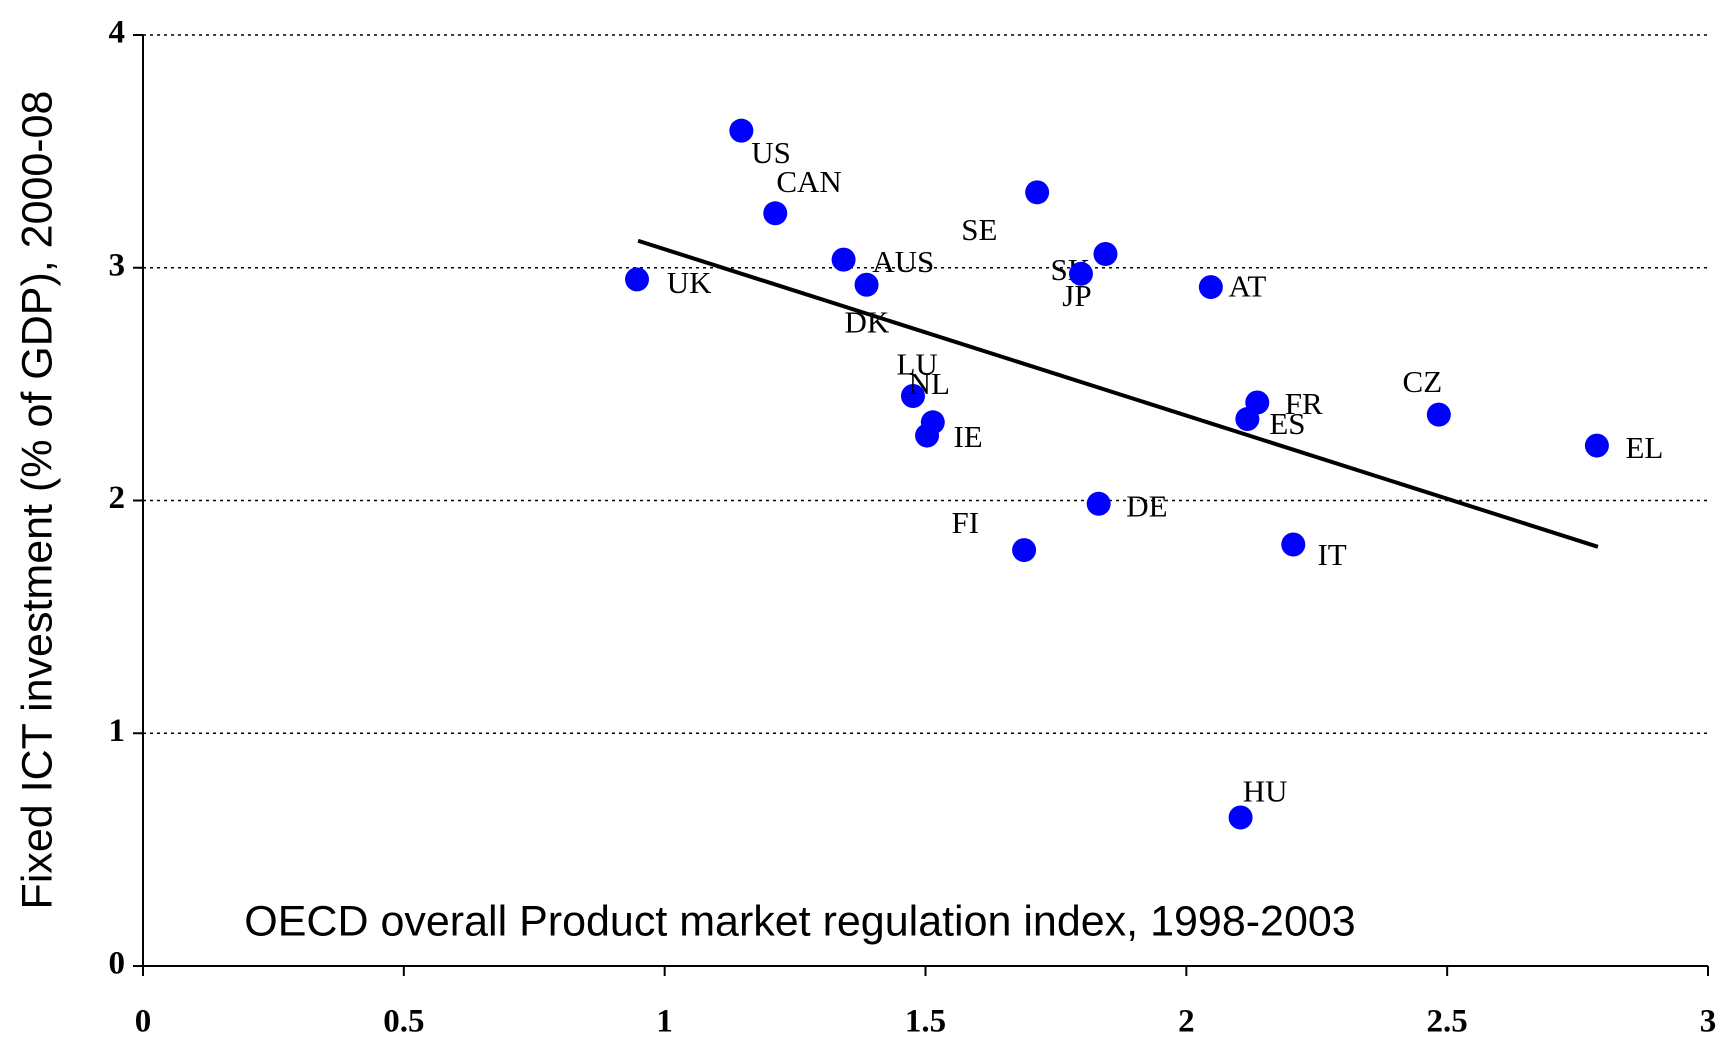 Image resolution: width=1726 pixels, height=1042 pixels. What do you see at coordinates (117, 964) in the screenshot?
I see `y-tick-label: 0` at bounding box center [117, 964].